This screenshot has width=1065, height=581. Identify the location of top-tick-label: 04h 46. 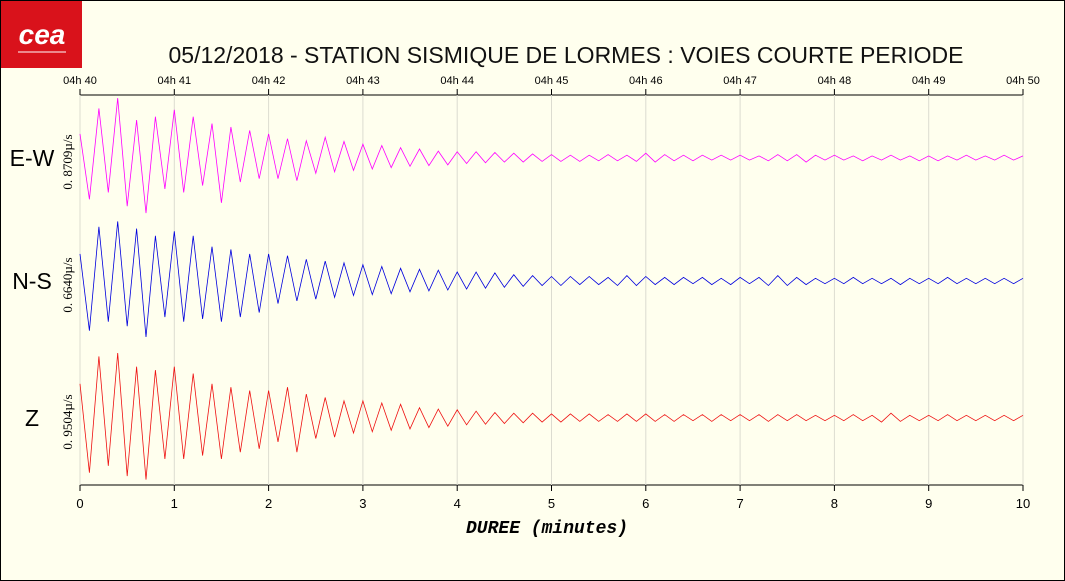
(646, 81).